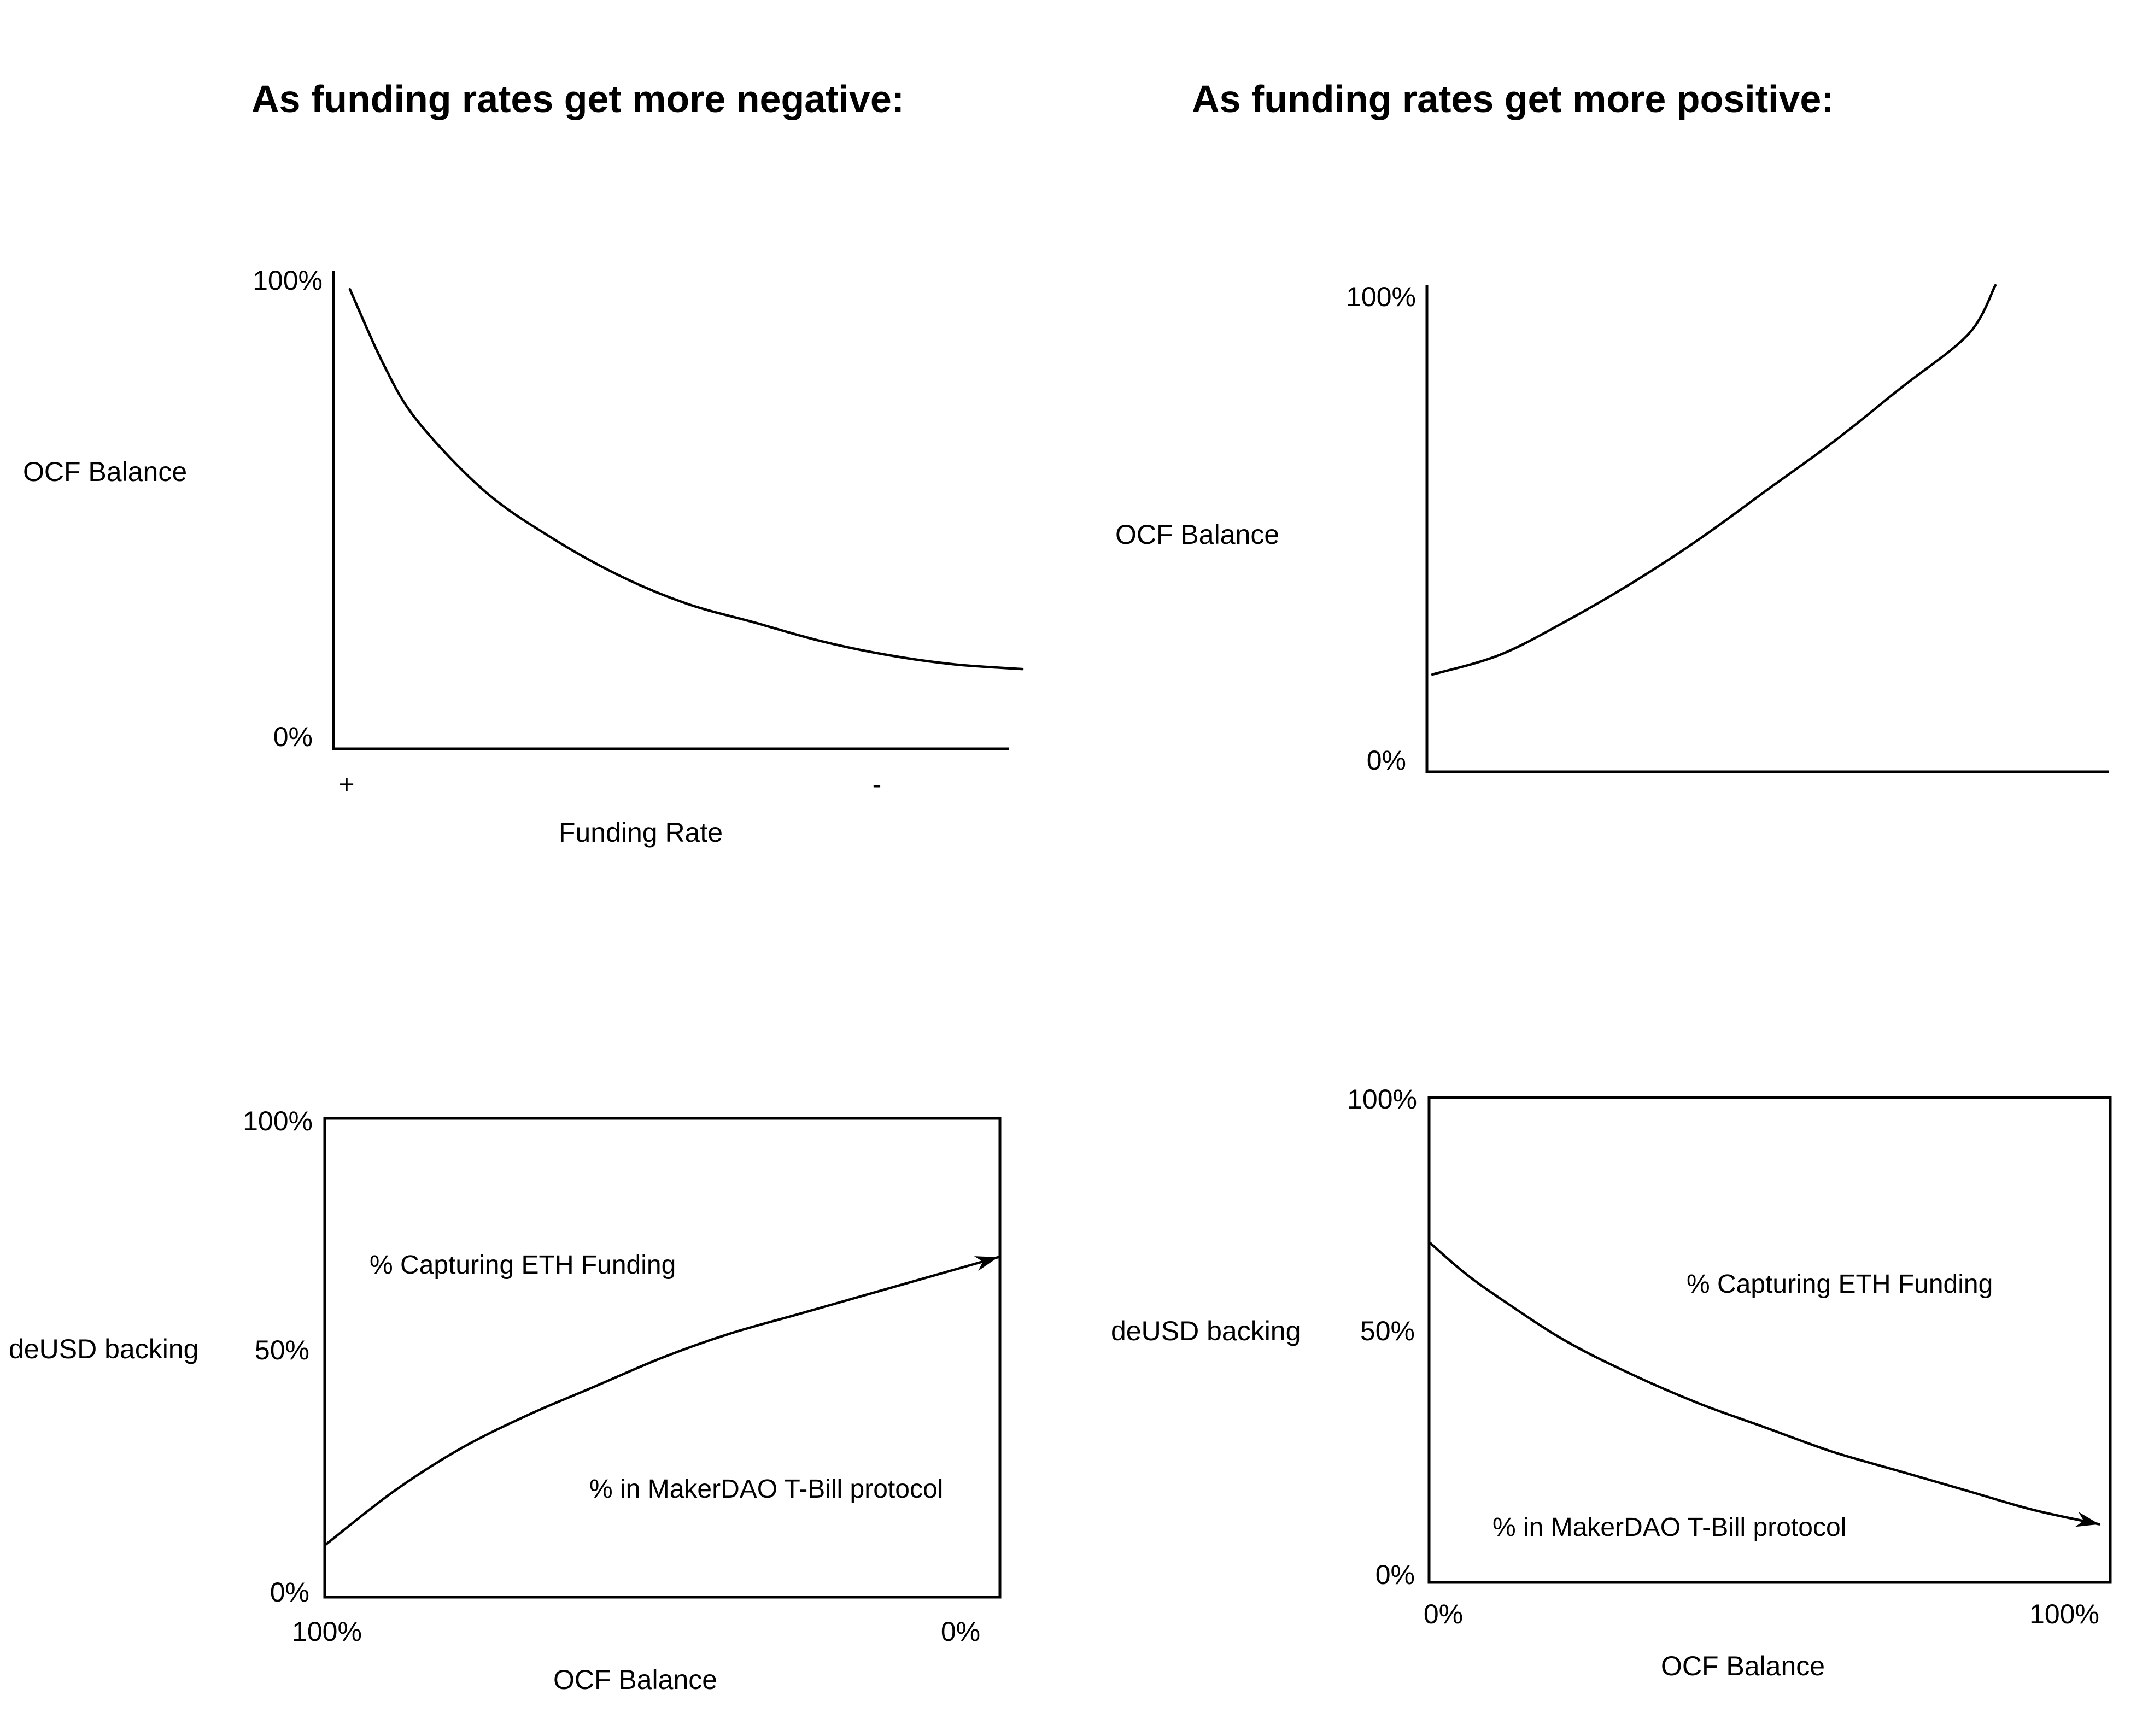 The width and height of the screenshot is (2154, 1736). What do you see at coordinates (877, 784) in the screenshot?
I see `x-tick-label: -` at bounding box center [877, 784].